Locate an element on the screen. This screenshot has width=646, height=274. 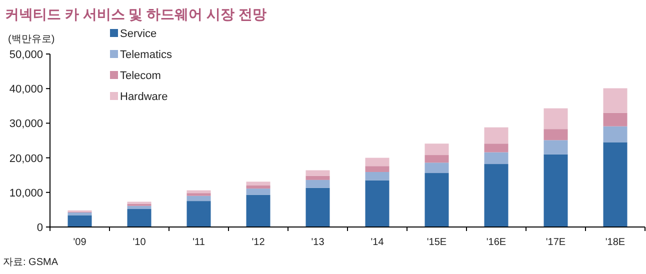
y-tick-label: 30,000 is located at coordinates (26, 124).